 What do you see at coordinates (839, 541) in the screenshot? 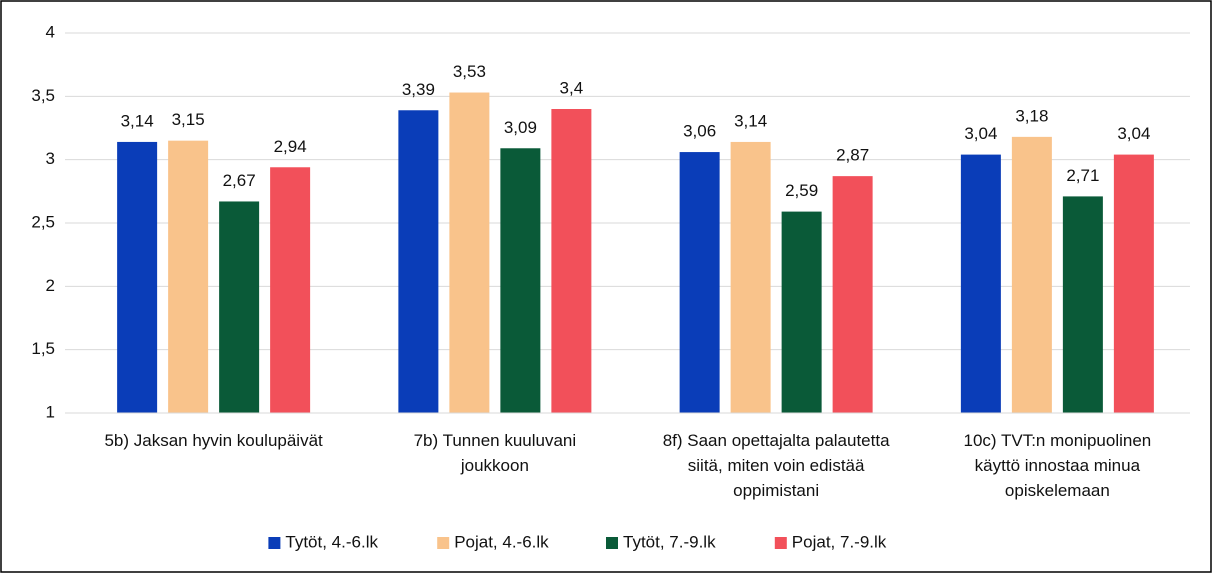
I see `legend-label: Pojat, 7.-9.lk` at bounding box center [839, 541].